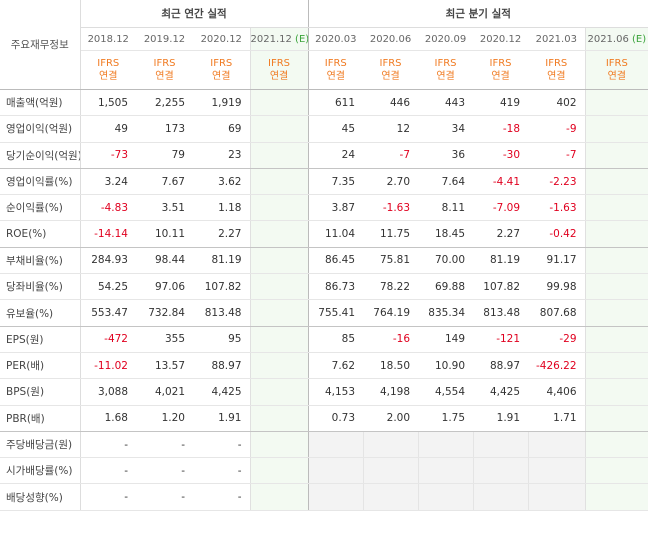 The width and height of the screenshot is (648, 537). Describe the element at coordinates (40, 445) in the screenshot. I see `row-label: 주당배당금(원)` at that location.